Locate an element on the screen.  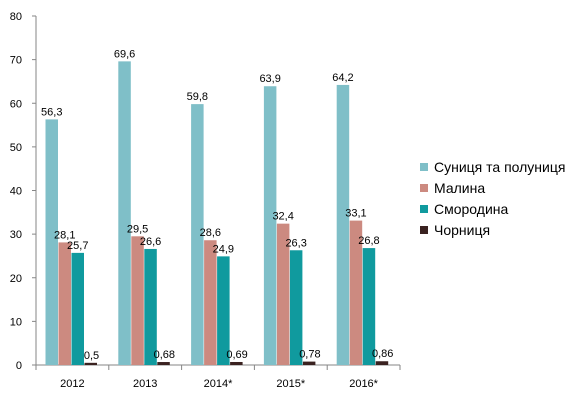
y-tick-label: 60 is located at coordinates (16, 104).